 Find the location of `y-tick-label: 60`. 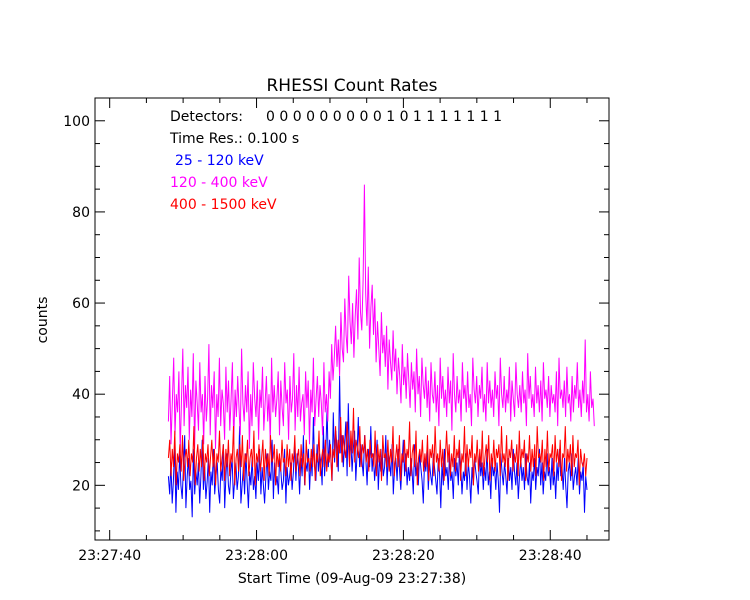

y-tick-label: 60 is located at coordinates (81, 304).